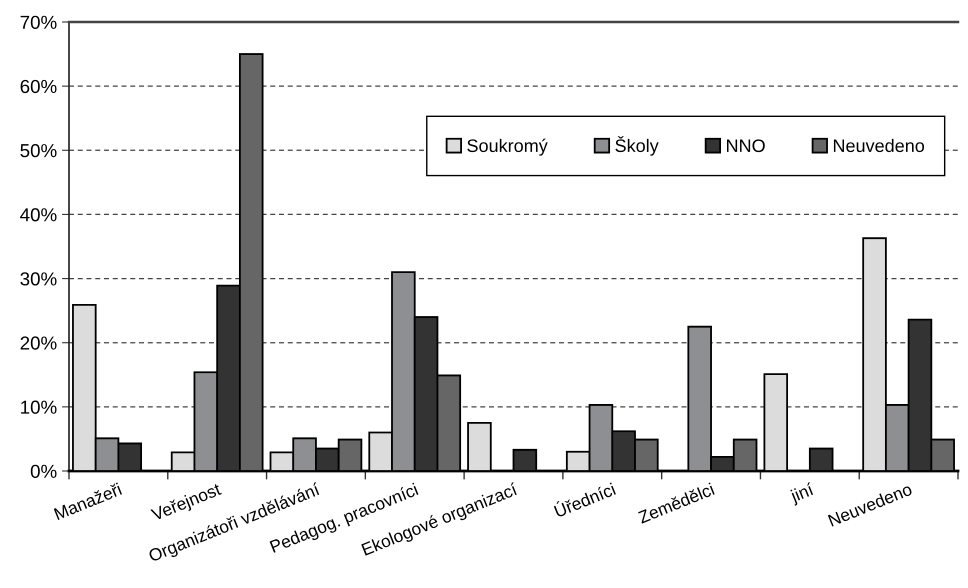  What do you see at coordinates (879, 145) in the screenshot?
I see `legend-label: Neuvedeno` at bounding box center [879, 145].